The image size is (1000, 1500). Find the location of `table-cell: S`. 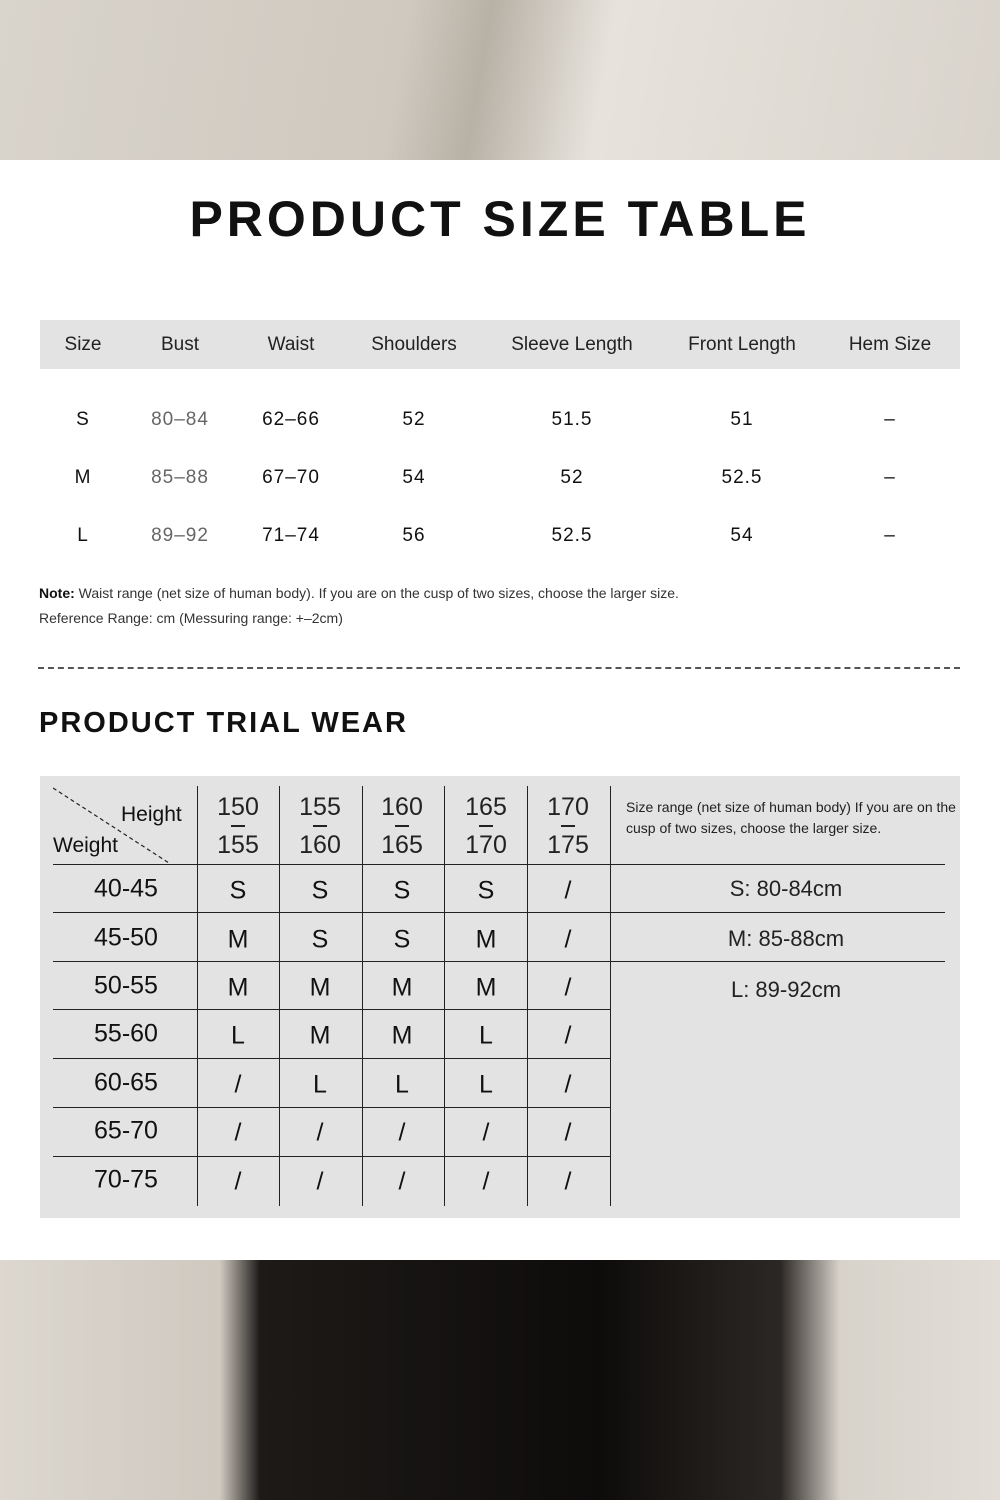

table-cell: S is located at coordinates (83, 419).